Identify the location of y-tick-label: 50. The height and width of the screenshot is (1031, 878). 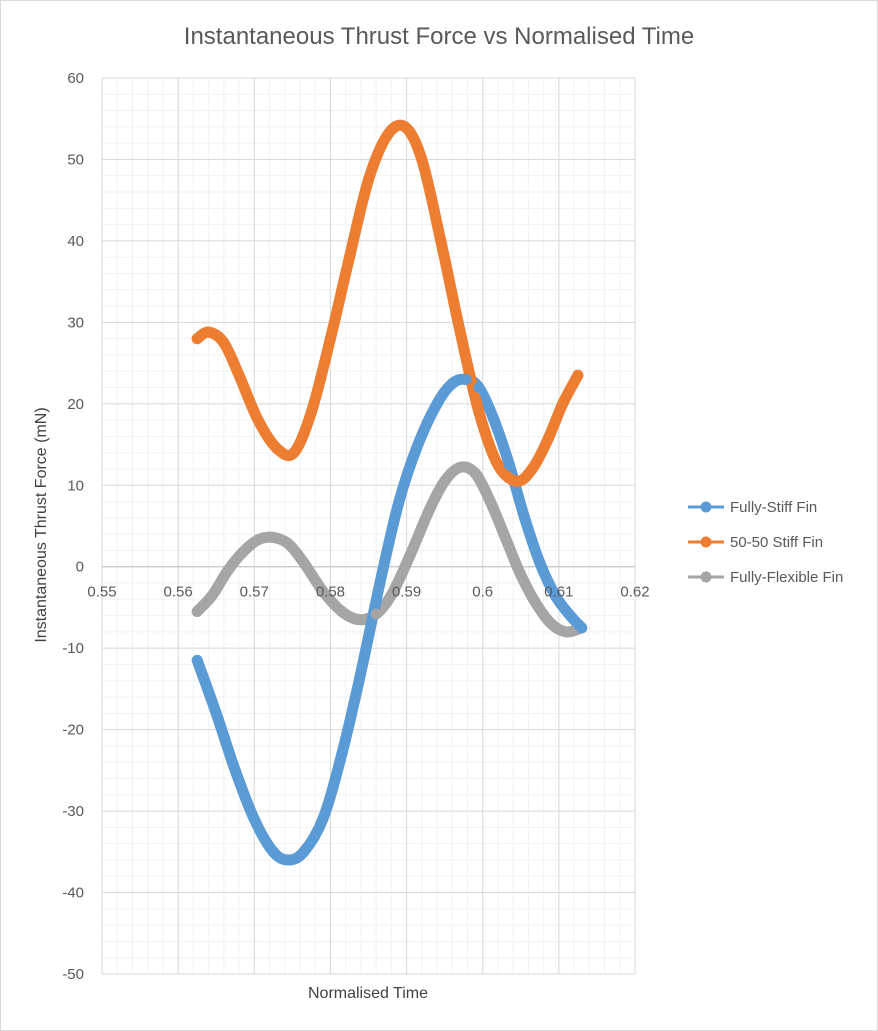
(75, 159).